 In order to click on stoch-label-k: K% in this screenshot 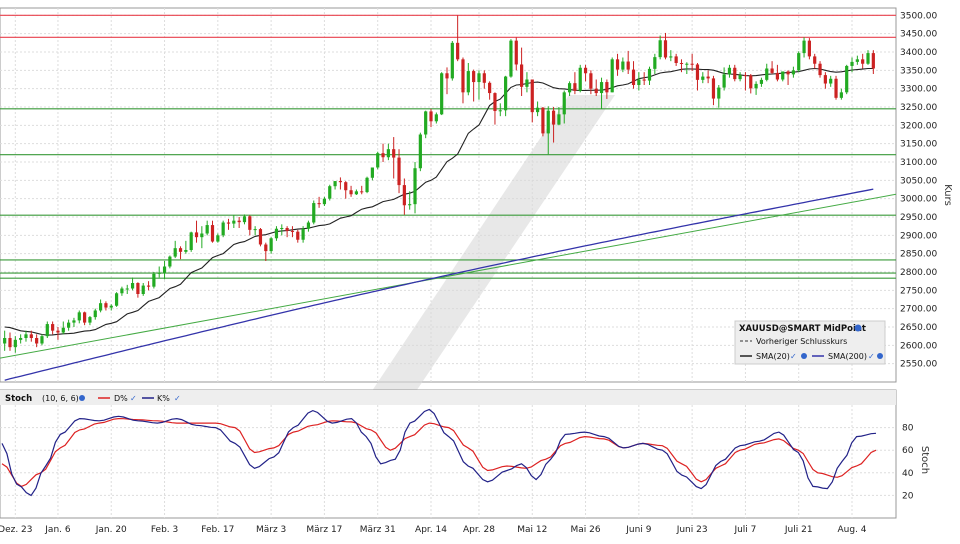, I will do `click(163, 398)`.